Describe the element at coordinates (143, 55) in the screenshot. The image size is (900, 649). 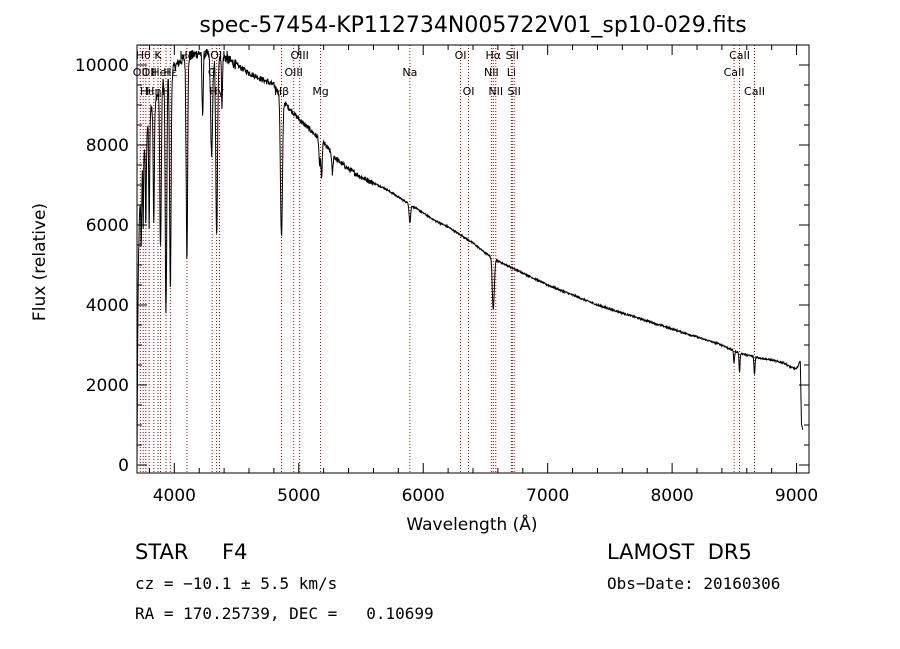
I see `line-label-1: Hθ` at that location.